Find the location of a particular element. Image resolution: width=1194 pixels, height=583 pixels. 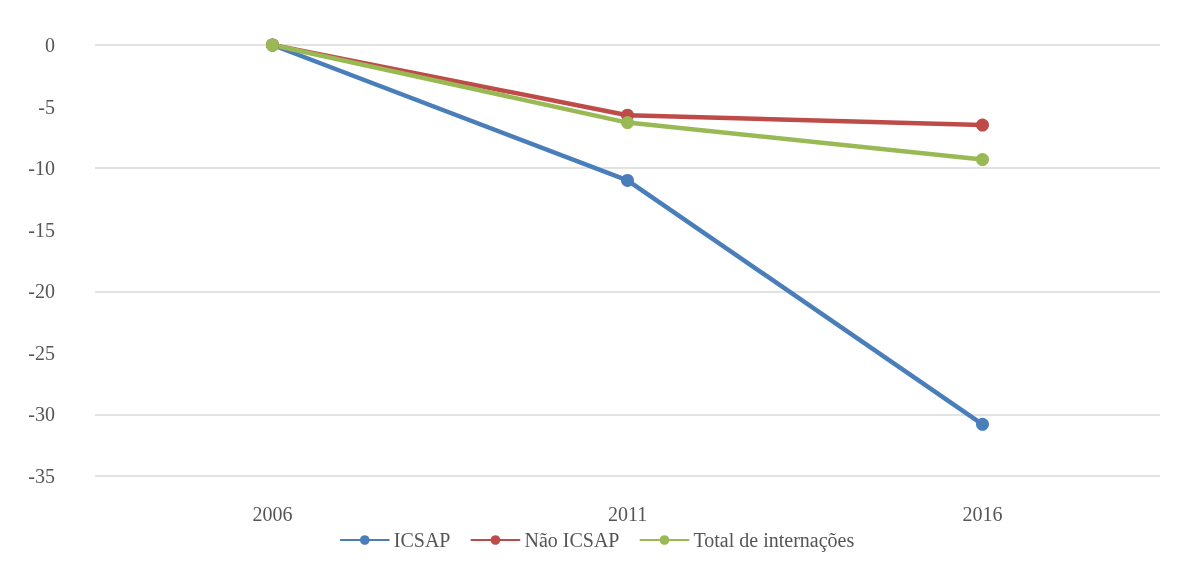

legend-label: Não ICSAP is located at coordinates (572, 540).